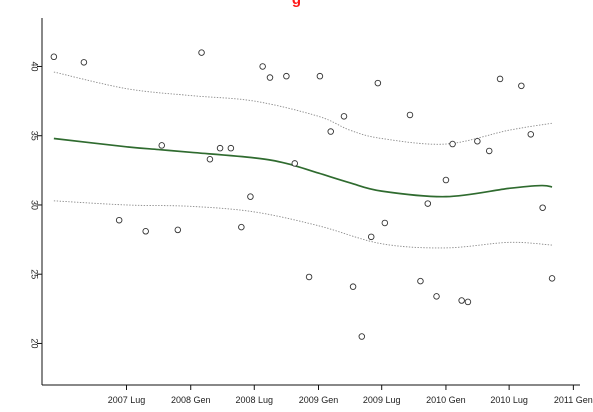  I want to click on x-tick-label: 2009 Lug, so click(382, 400).